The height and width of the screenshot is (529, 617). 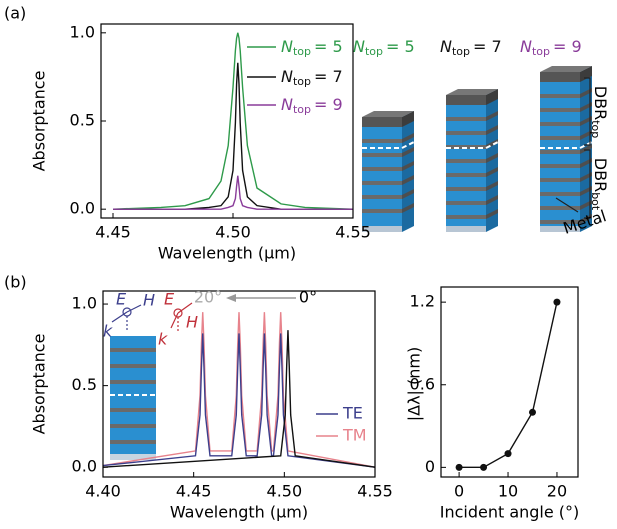 I want to click on inset-label: H, so click(x=192, y=322).